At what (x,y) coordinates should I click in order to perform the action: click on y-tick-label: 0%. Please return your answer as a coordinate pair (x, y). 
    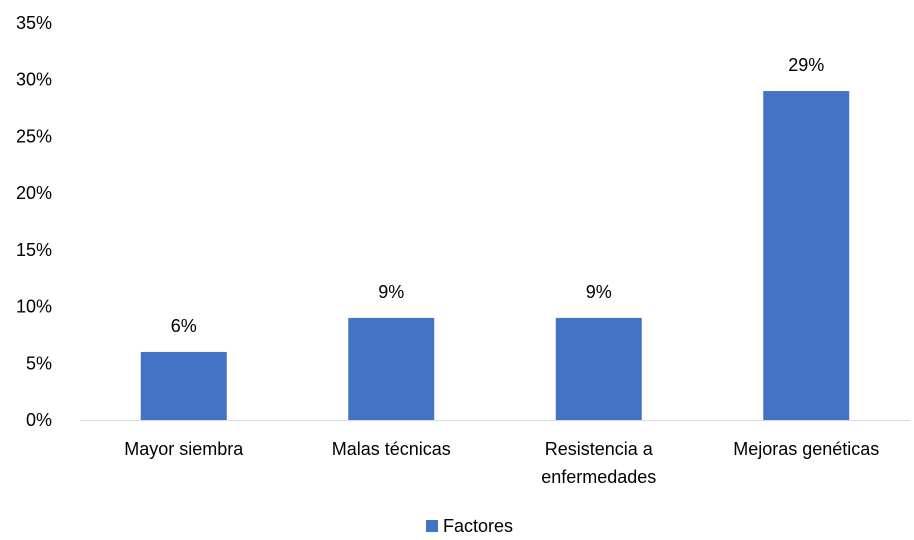
    Looking at the image, I should click on (39, 420).